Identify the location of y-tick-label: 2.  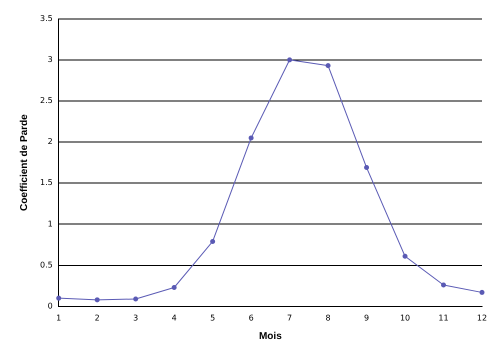
(50, 141).